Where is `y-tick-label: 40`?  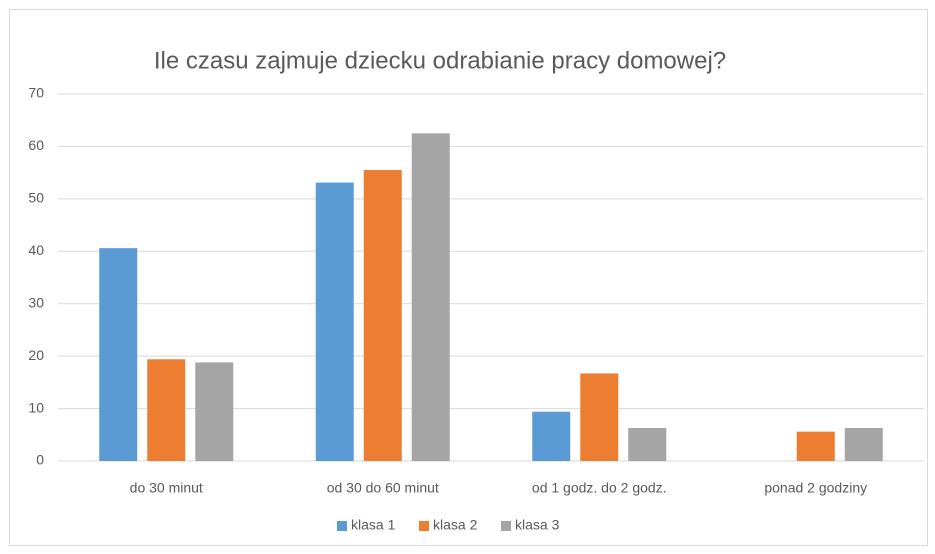
y-tick-label: 40 is located at coordinates (36, 250).